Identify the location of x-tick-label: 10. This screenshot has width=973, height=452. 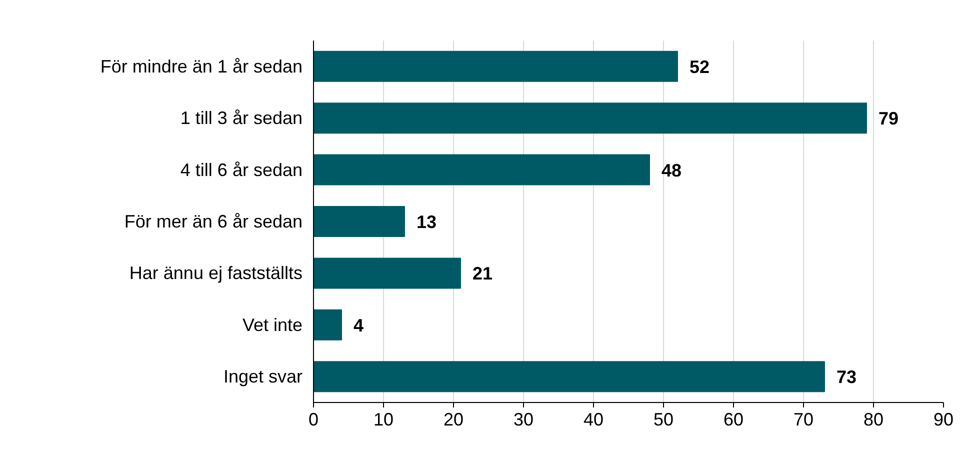
(383, 420).